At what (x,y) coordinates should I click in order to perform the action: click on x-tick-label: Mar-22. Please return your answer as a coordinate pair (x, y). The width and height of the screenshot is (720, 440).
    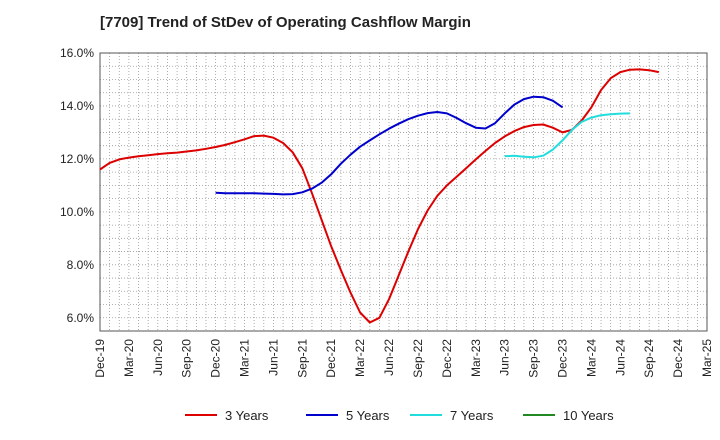
    Looking at the image, I should click on (360, 358).